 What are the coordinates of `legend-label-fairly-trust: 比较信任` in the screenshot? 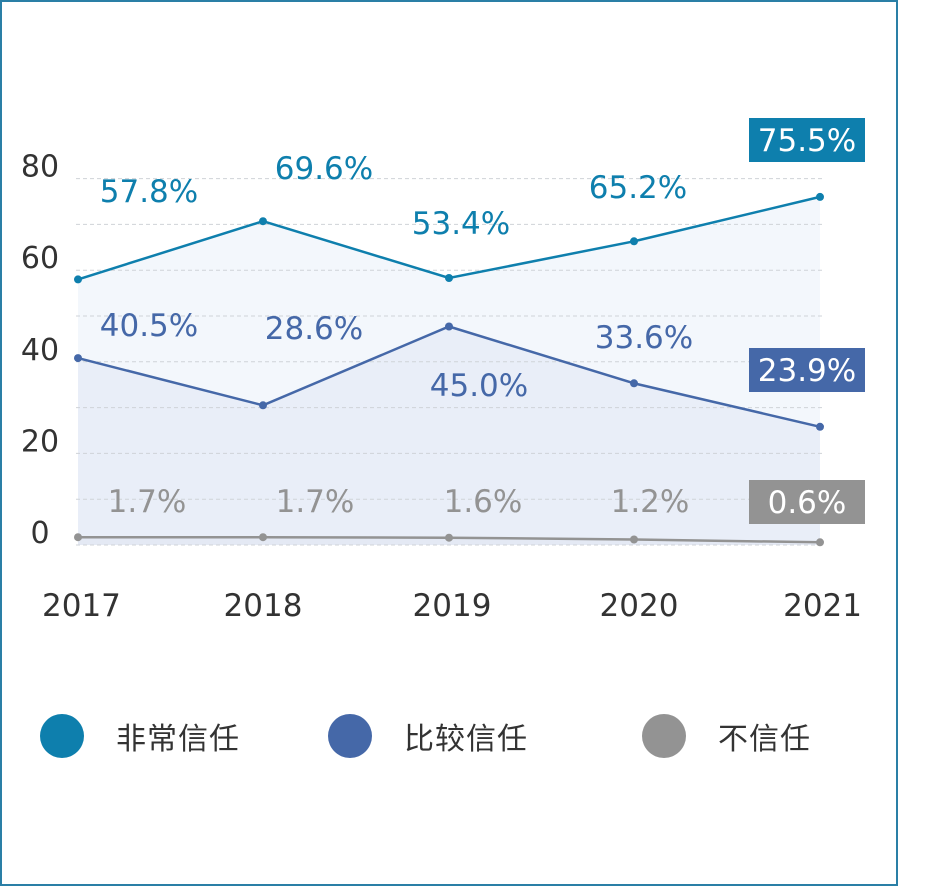 It's located at (466, 739).